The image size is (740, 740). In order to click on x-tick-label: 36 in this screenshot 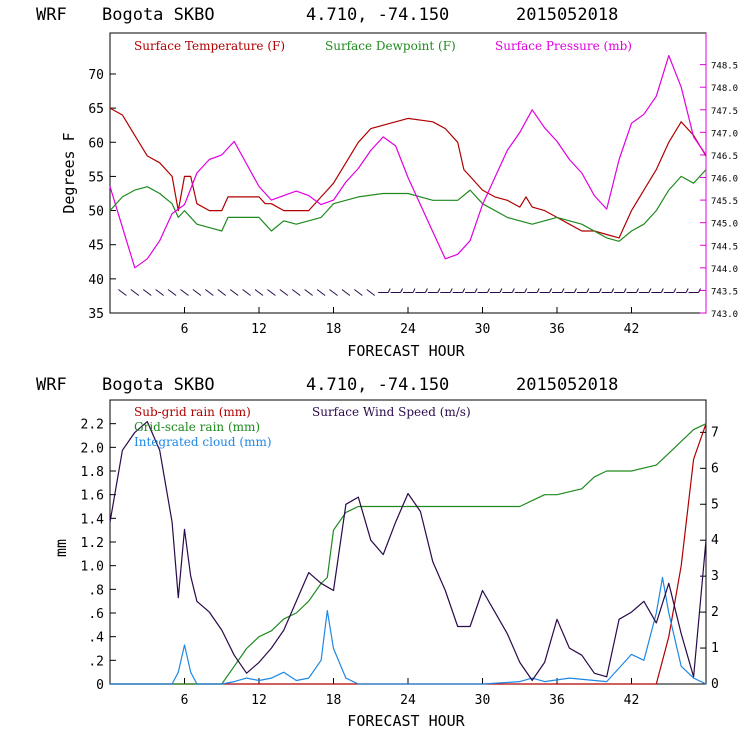, I will do `click(557, 329)`.